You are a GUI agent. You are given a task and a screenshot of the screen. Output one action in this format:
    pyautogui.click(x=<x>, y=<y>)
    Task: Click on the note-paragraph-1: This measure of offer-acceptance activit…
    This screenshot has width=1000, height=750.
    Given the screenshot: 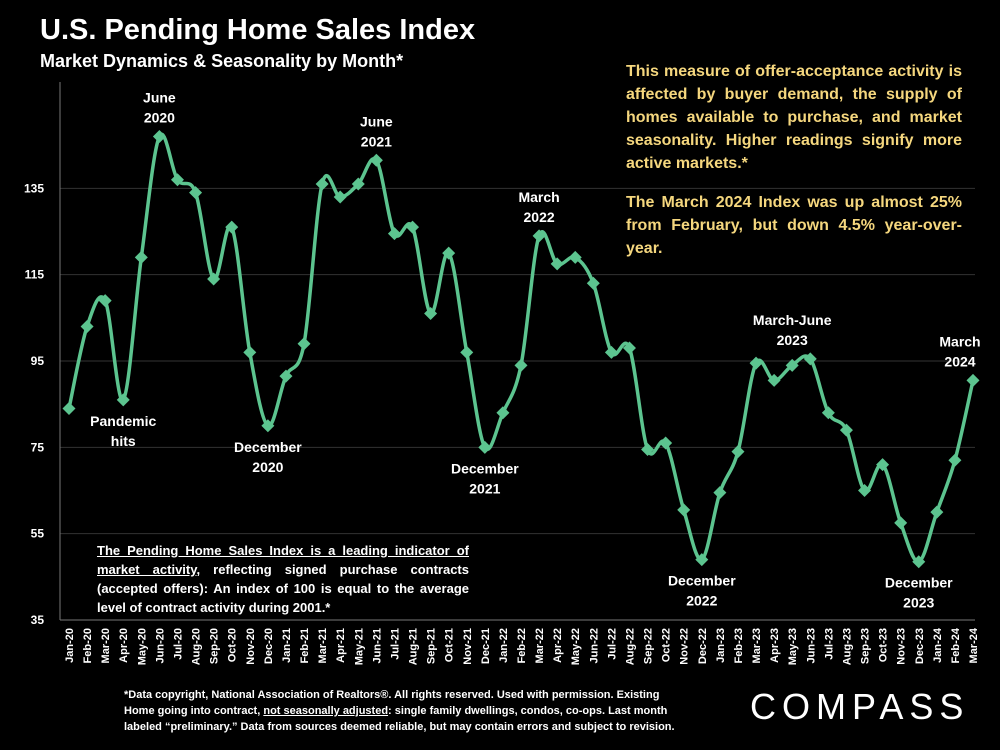 What is the action you would take?
    pyautogui.click(x=794, y=117)
    